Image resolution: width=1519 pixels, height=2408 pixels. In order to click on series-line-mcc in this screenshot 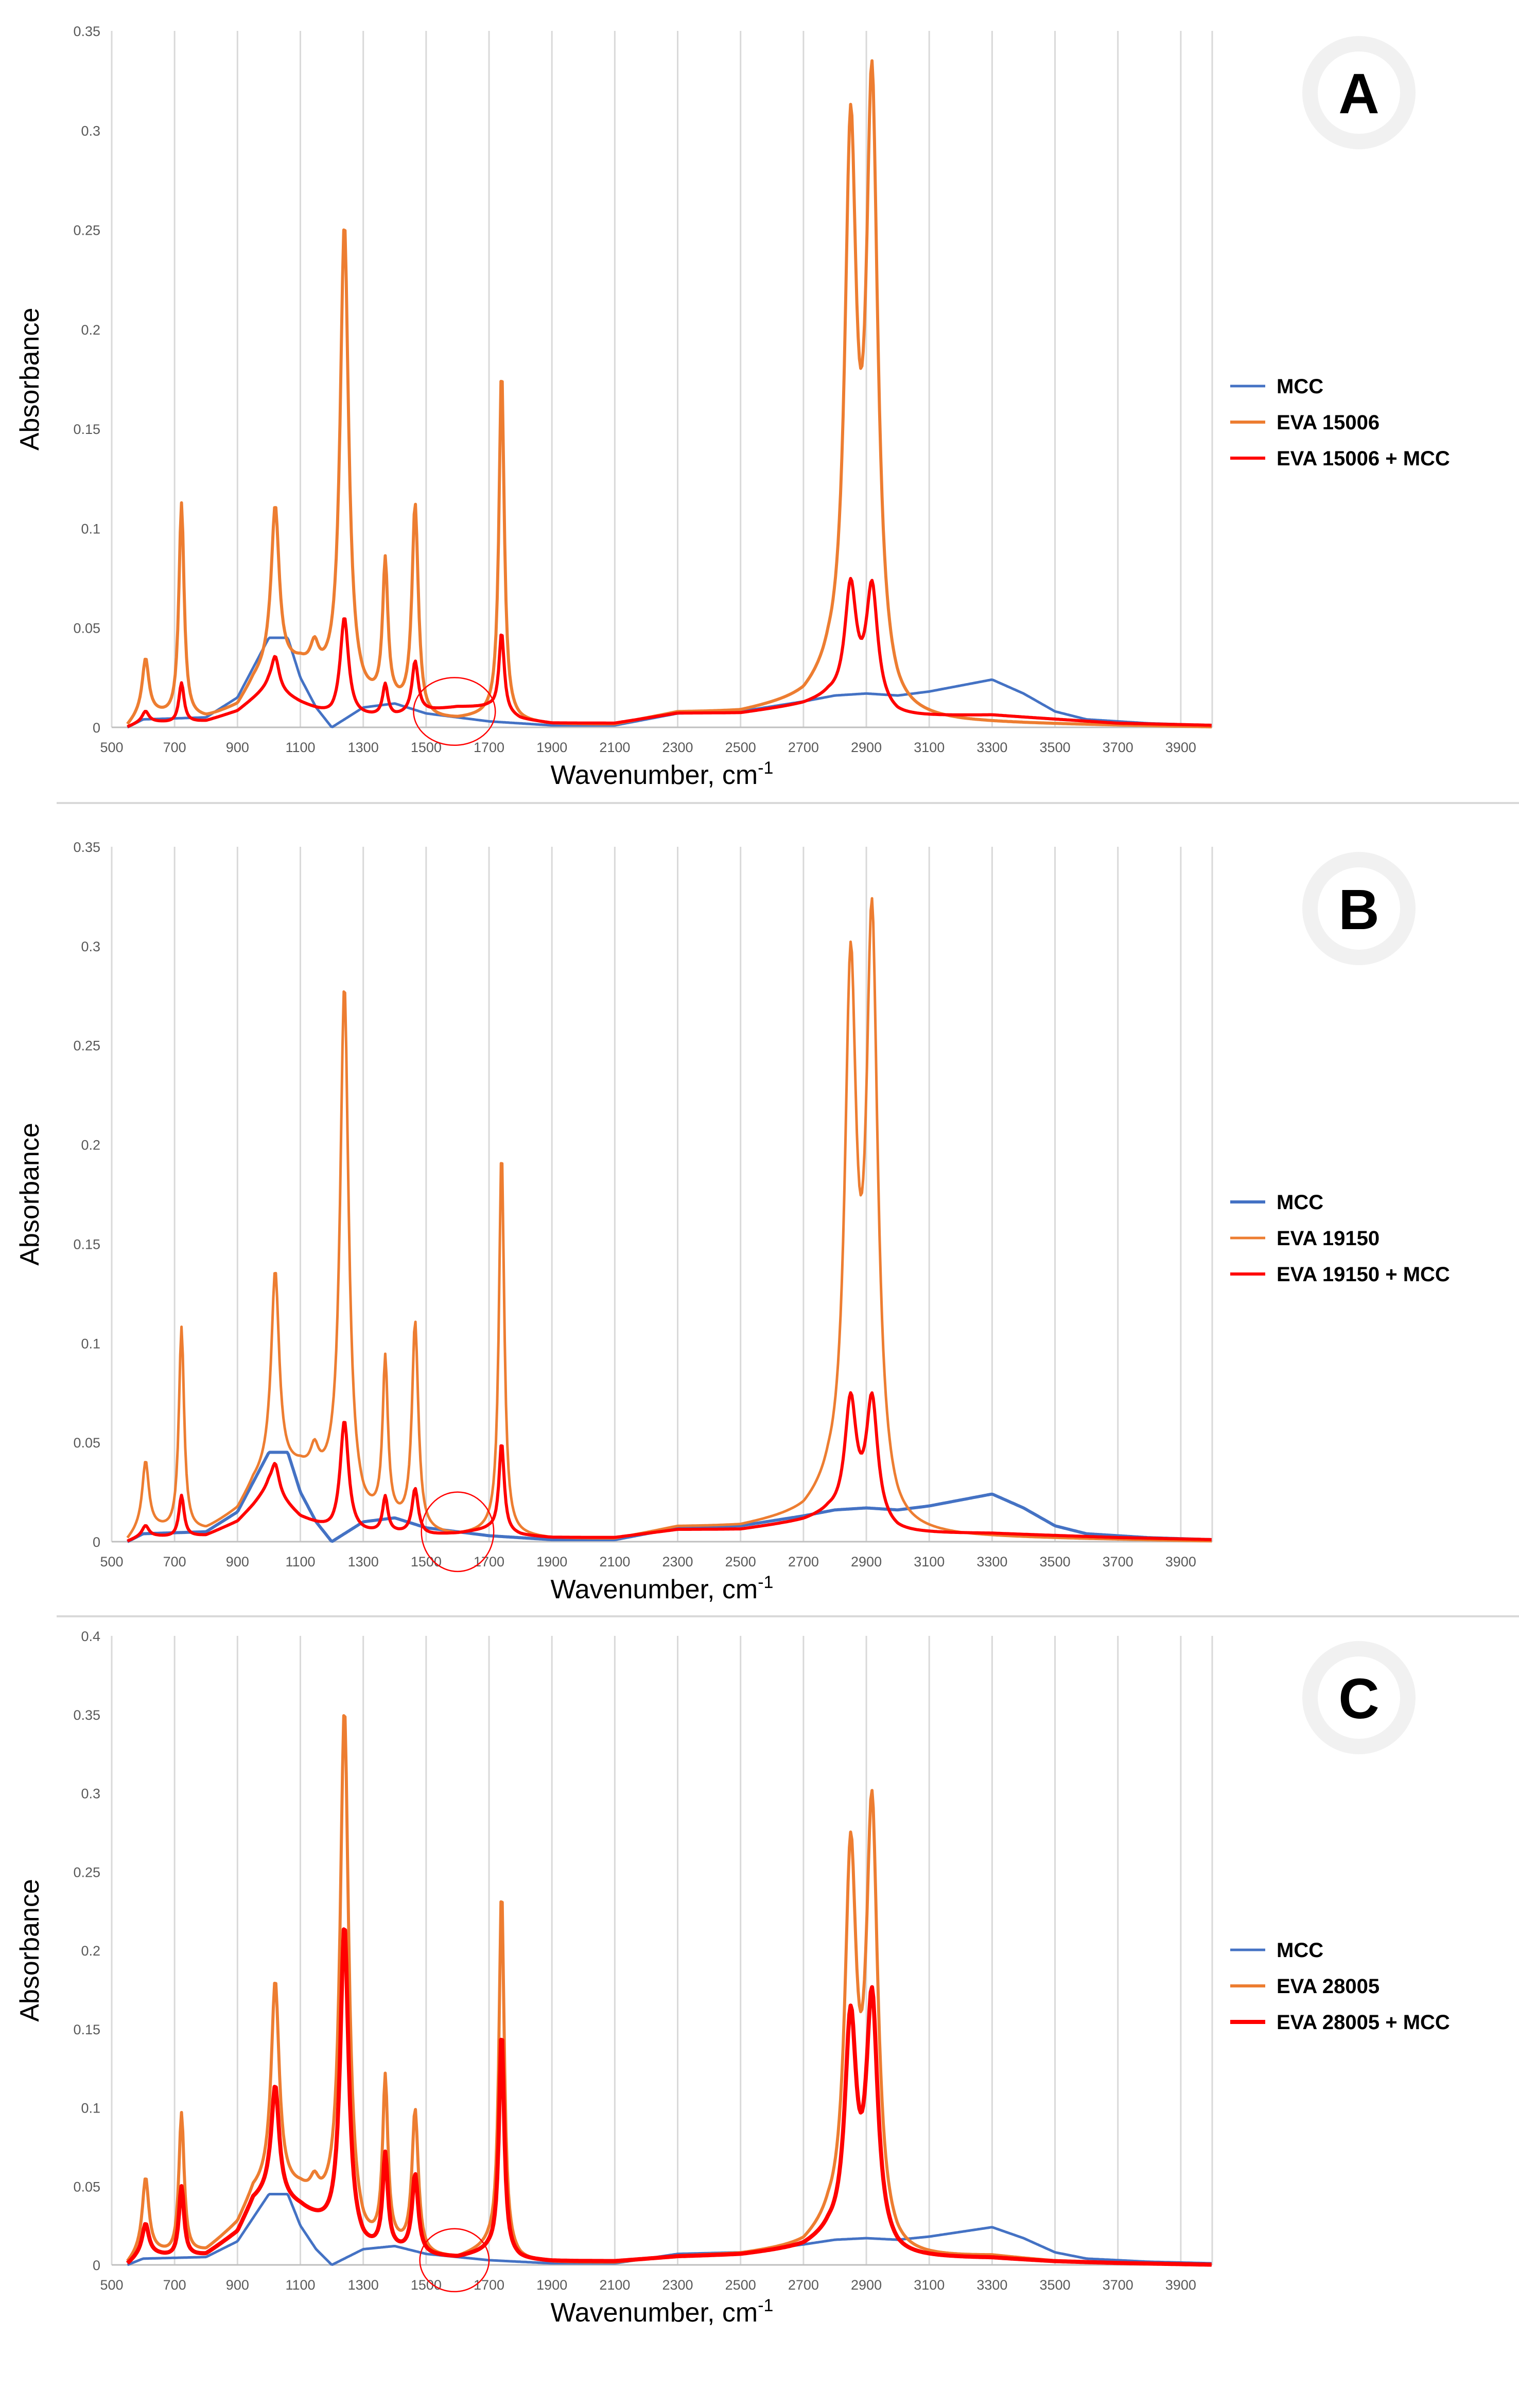, I will do `click(669, 2229)`.